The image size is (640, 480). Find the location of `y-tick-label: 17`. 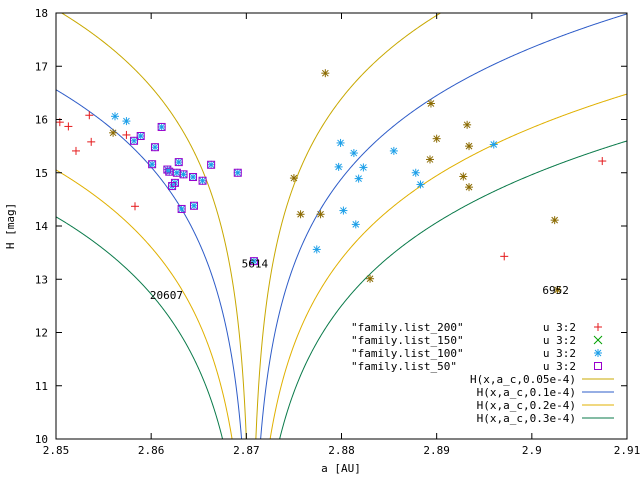

y-tick-label: 17 is located at coordinates (41, 66).